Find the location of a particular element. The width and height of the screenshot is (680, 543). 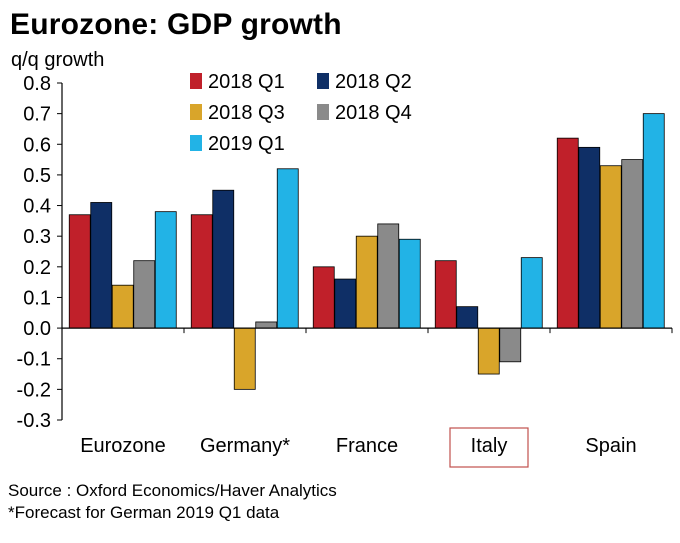

y-tick-label: 0.5 is located at coordinates (37, 176).